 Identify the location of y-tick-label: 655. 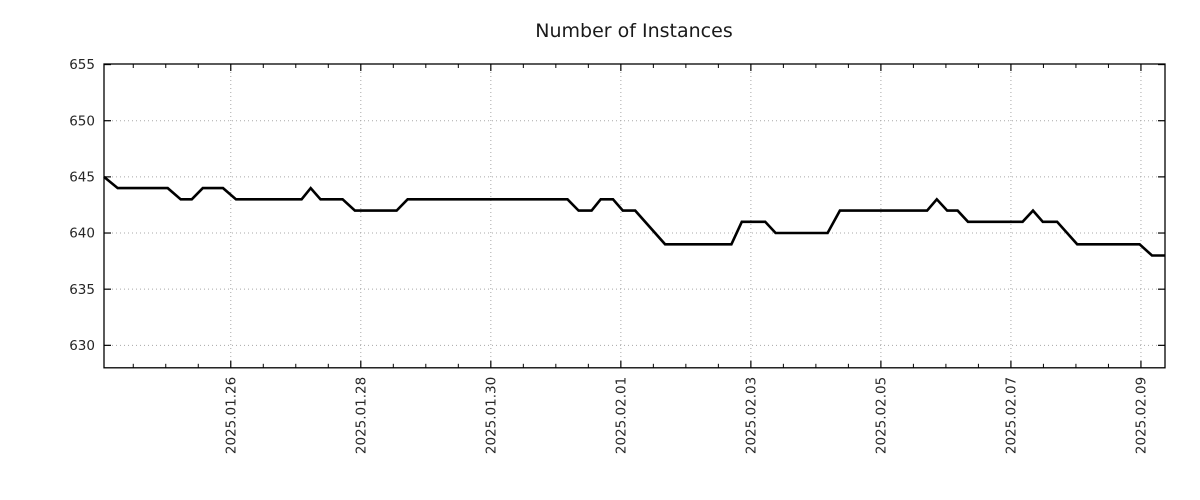
(82, 65).